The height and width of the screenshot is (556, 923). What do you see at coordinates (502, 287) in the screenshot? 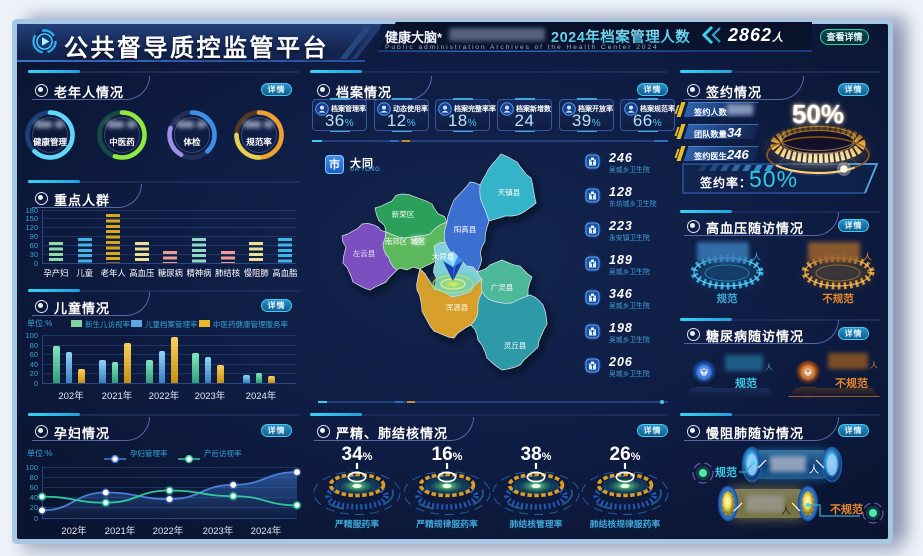
I see `svg-text: 广灵县` at bounding box center [502, 287].